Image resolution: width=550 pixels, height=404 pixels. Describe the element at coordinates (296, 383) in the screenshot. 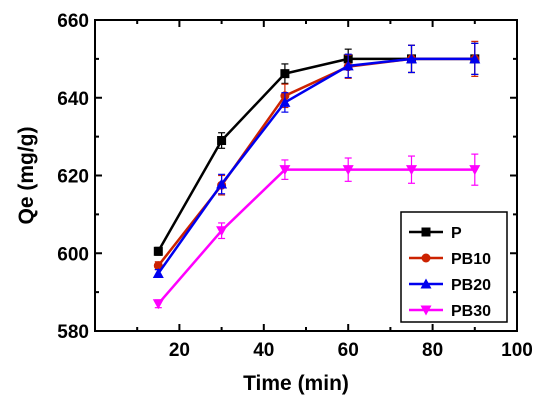

I see `x-axis-title: Time (min)` at that location.